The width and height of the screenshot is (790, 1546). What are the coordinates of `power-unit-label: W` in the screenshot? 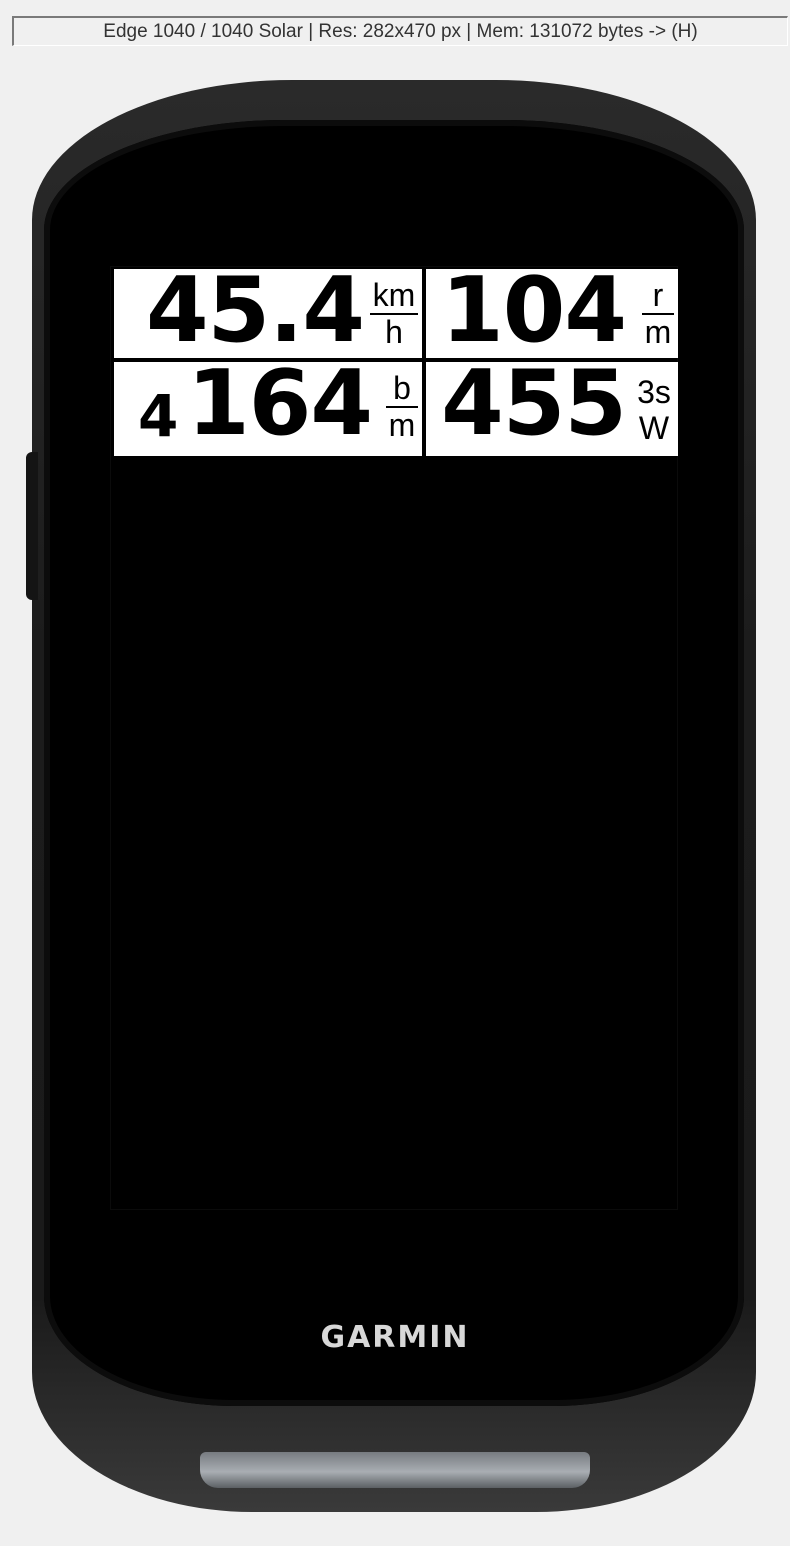 It's located at (654, 428).